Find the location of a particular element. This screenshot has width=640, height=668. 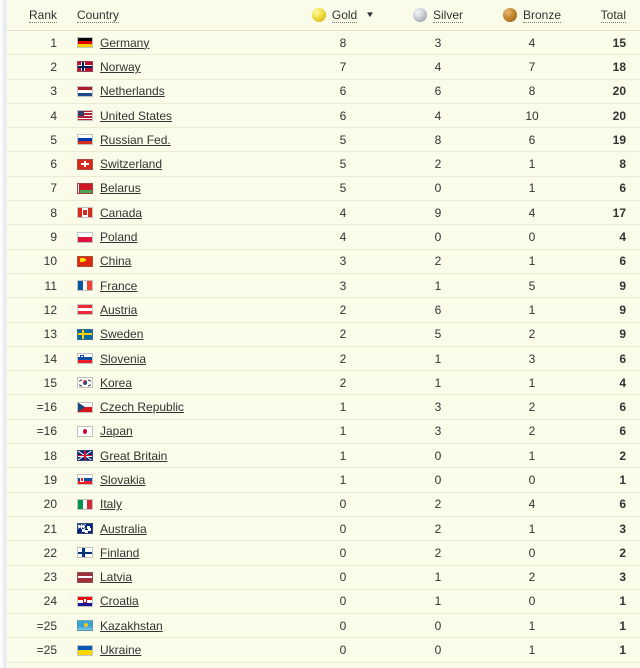

table-row: 10 China 3 2 1 6 is located at coordinates (320, 261).